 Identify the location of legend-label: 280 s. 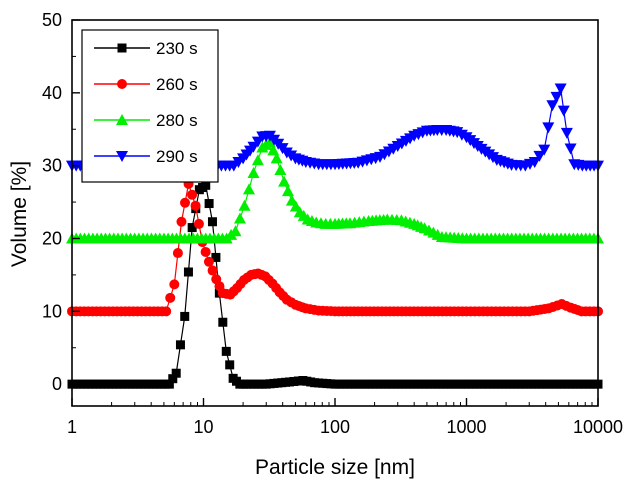
(177, 120).